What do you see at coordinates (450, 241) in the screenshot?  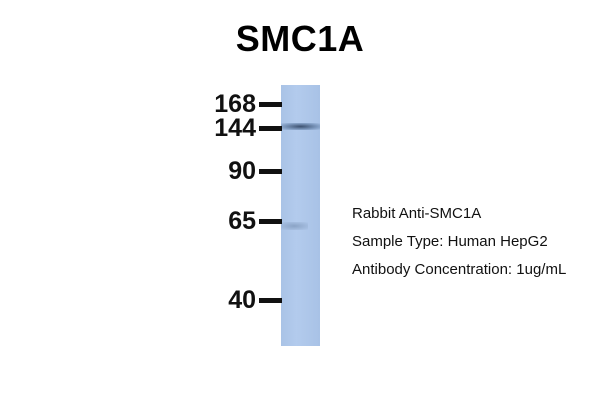 I see `sample-type-label: Sample Type: Human HepG2` at bounding box center [450, 241].